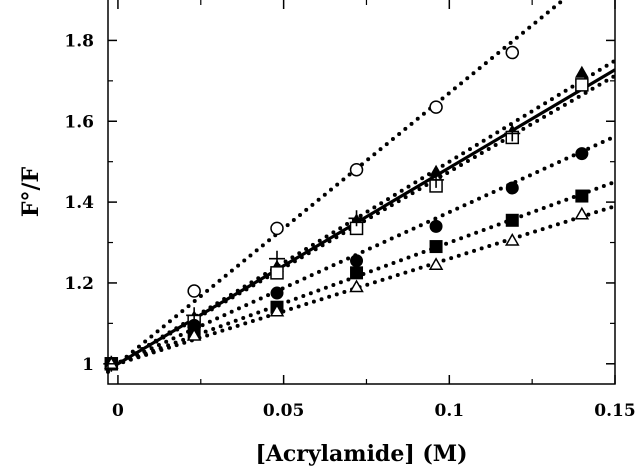 The image size is (644, 471). Describe the element at coordinates (582, 71) in the screenshot. I see `point-filled-triangle` at that location.